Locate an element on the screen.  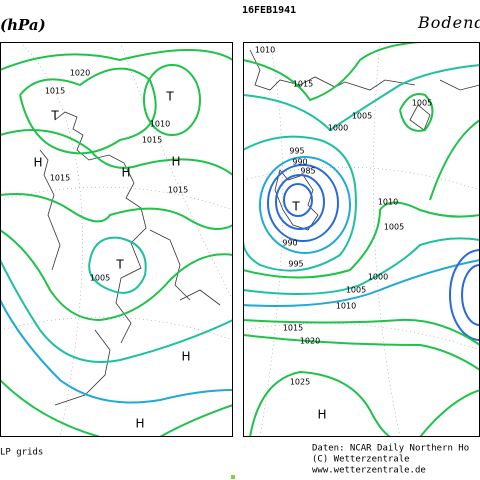
credits-line: (C) Wetterzentrale is located at coordinates (361, 460).